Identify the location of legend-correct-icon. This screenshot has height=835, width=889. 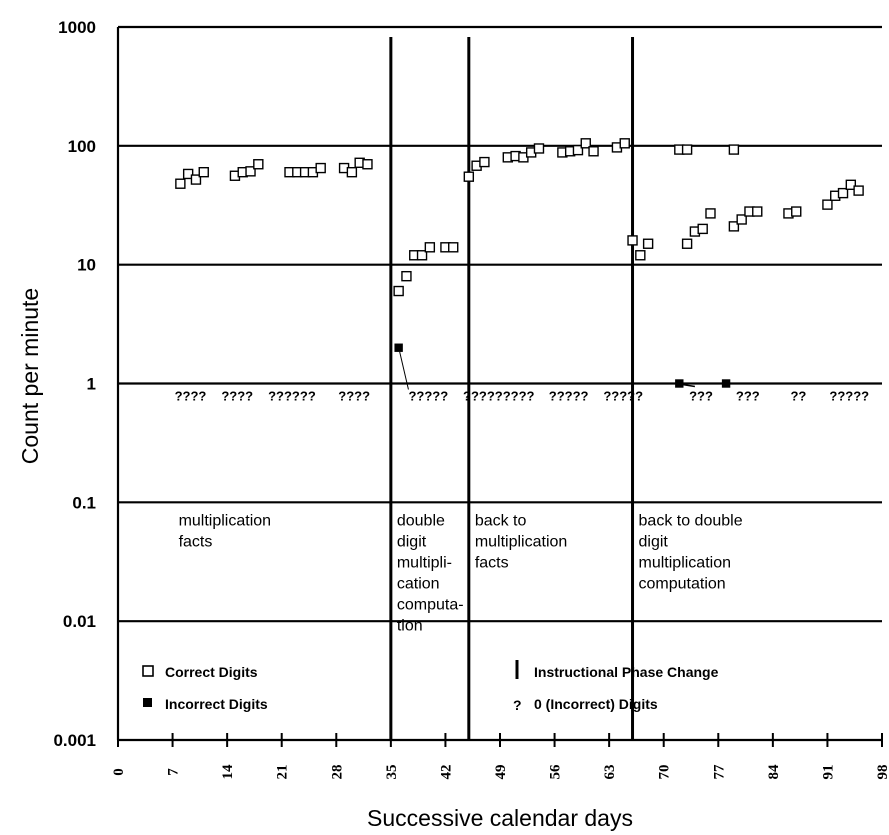
(148, 671).